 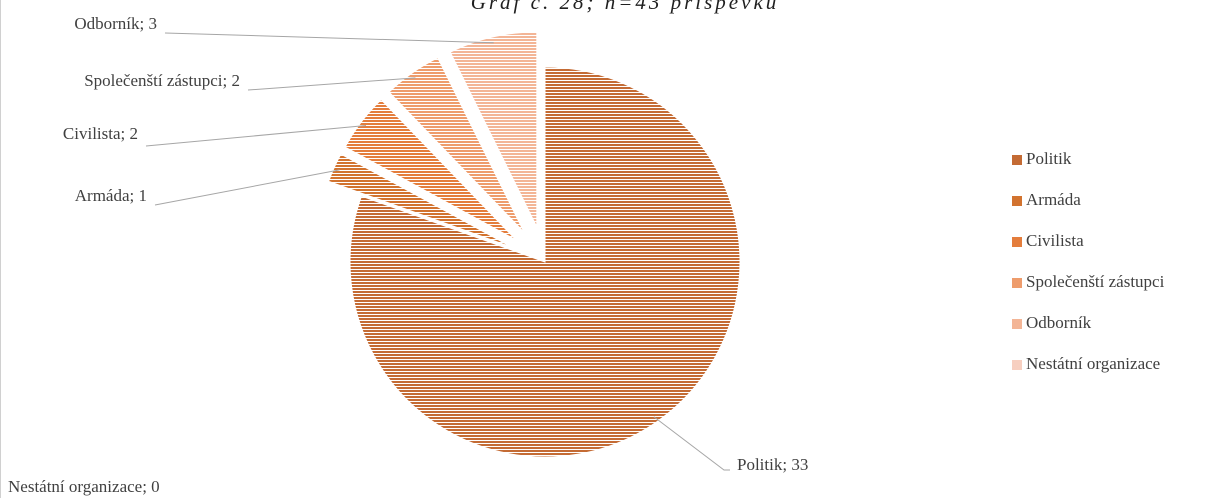 I want to click on data-label: Politik; 33, so click(x=772, y=464).